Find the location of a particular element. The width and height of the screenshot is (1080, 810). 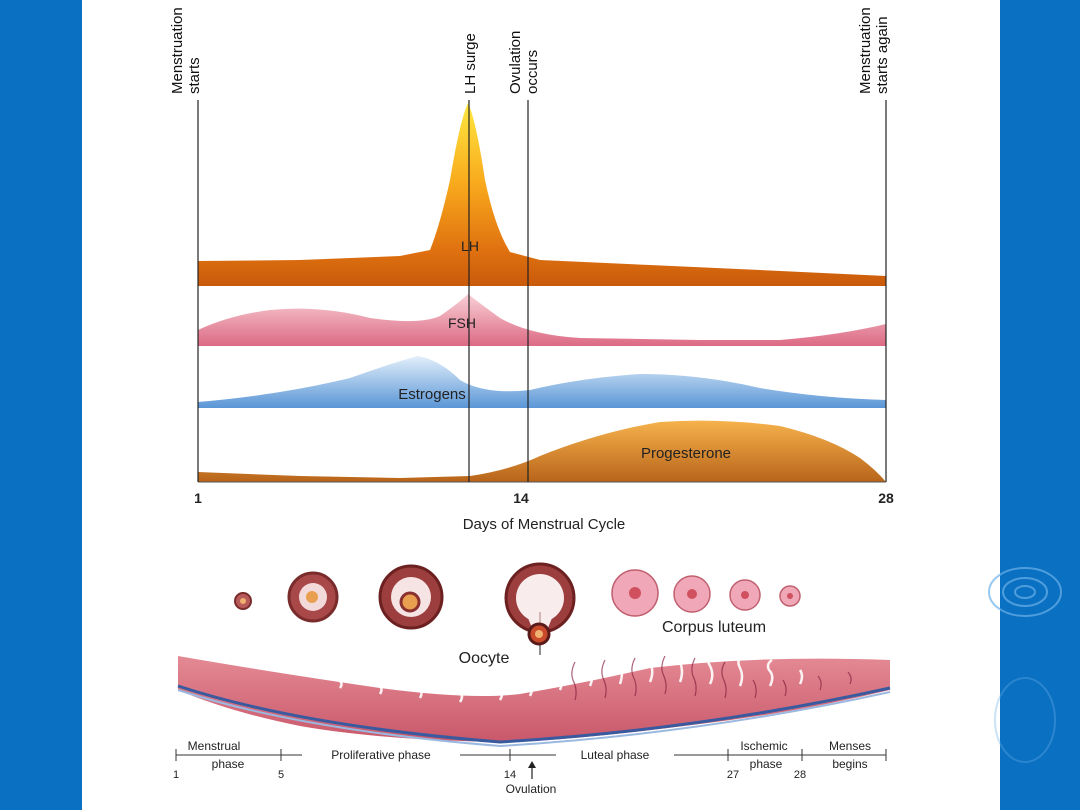

timeline-gap-proliferative is located at coordinates (381, 755).